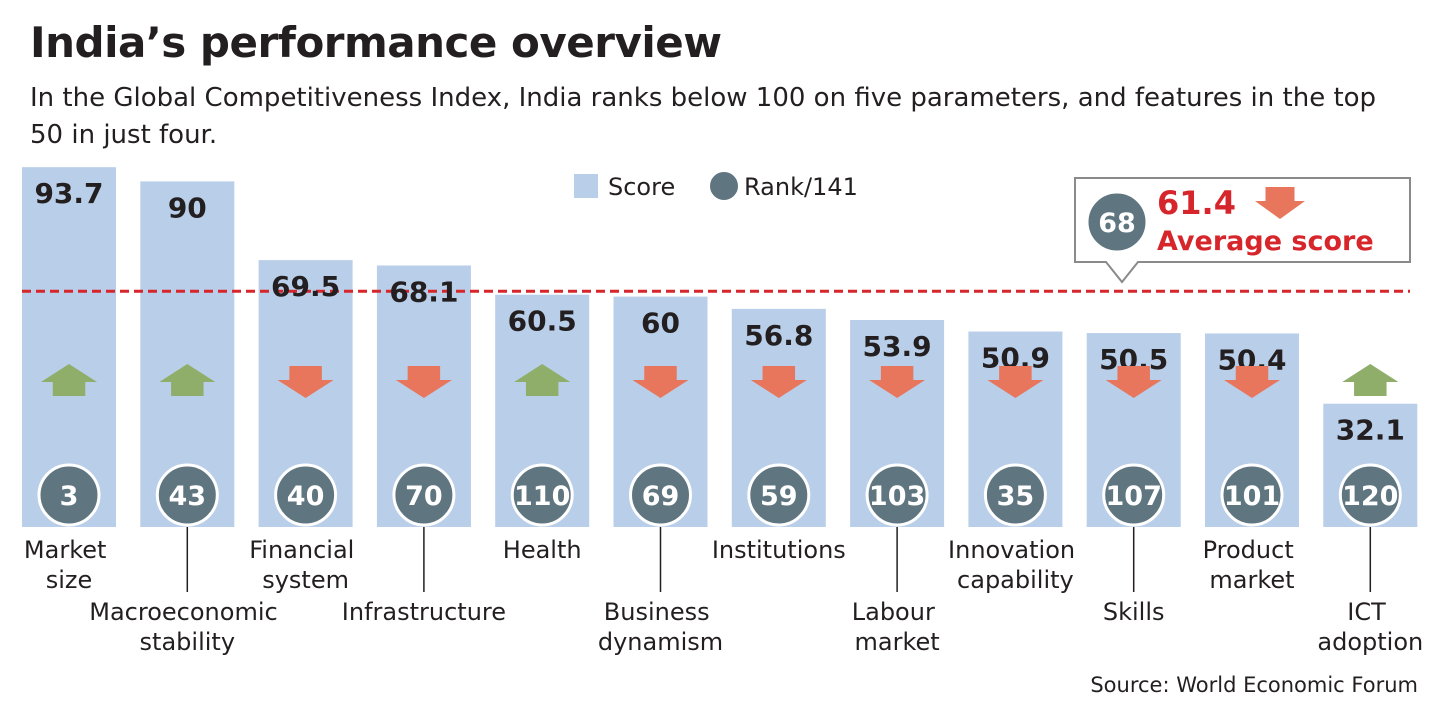  I want to click on legend-label: Rank/141, so click(801, 187).